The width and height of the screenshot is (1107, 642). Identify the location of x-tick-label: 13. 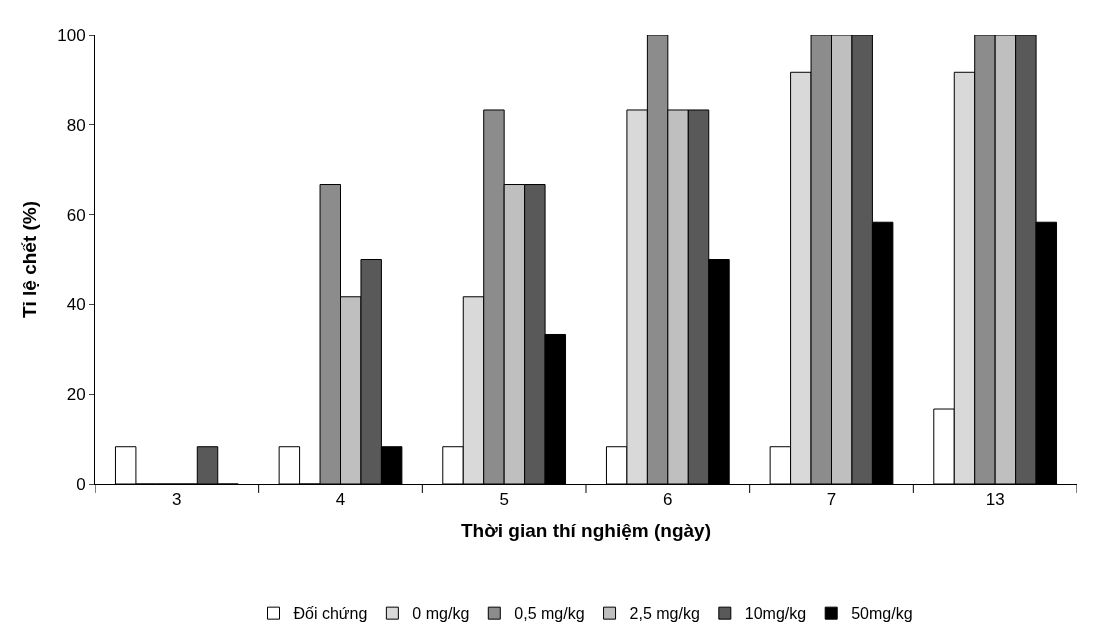
(995, 500).